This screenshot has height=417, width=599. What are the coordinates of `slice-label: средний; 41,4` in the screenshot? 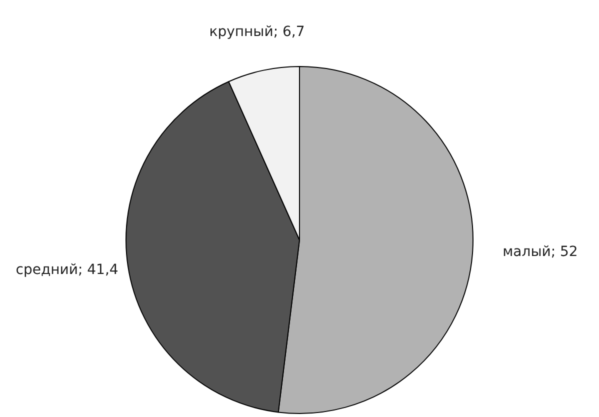 It's located at (67, 270).